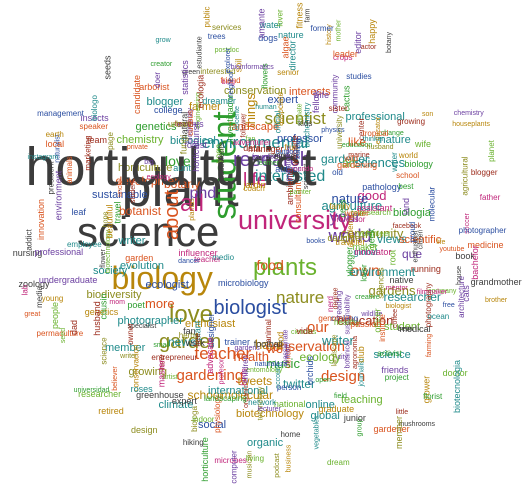 The image size is (530, 500). Describe the element at coordinates (264, 370) in the screenshot. I see `cloud-word-small: entomology` at that location.